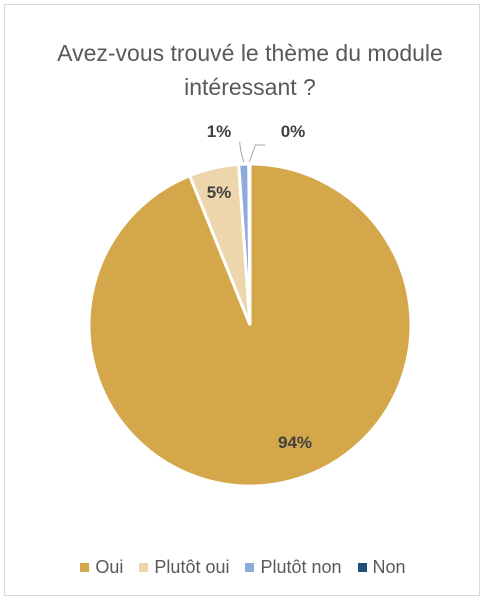 Image resolution: width=486 pixels, height=601 pixels. I want to click on legend-item-oui: Oui, so click(101, 567).